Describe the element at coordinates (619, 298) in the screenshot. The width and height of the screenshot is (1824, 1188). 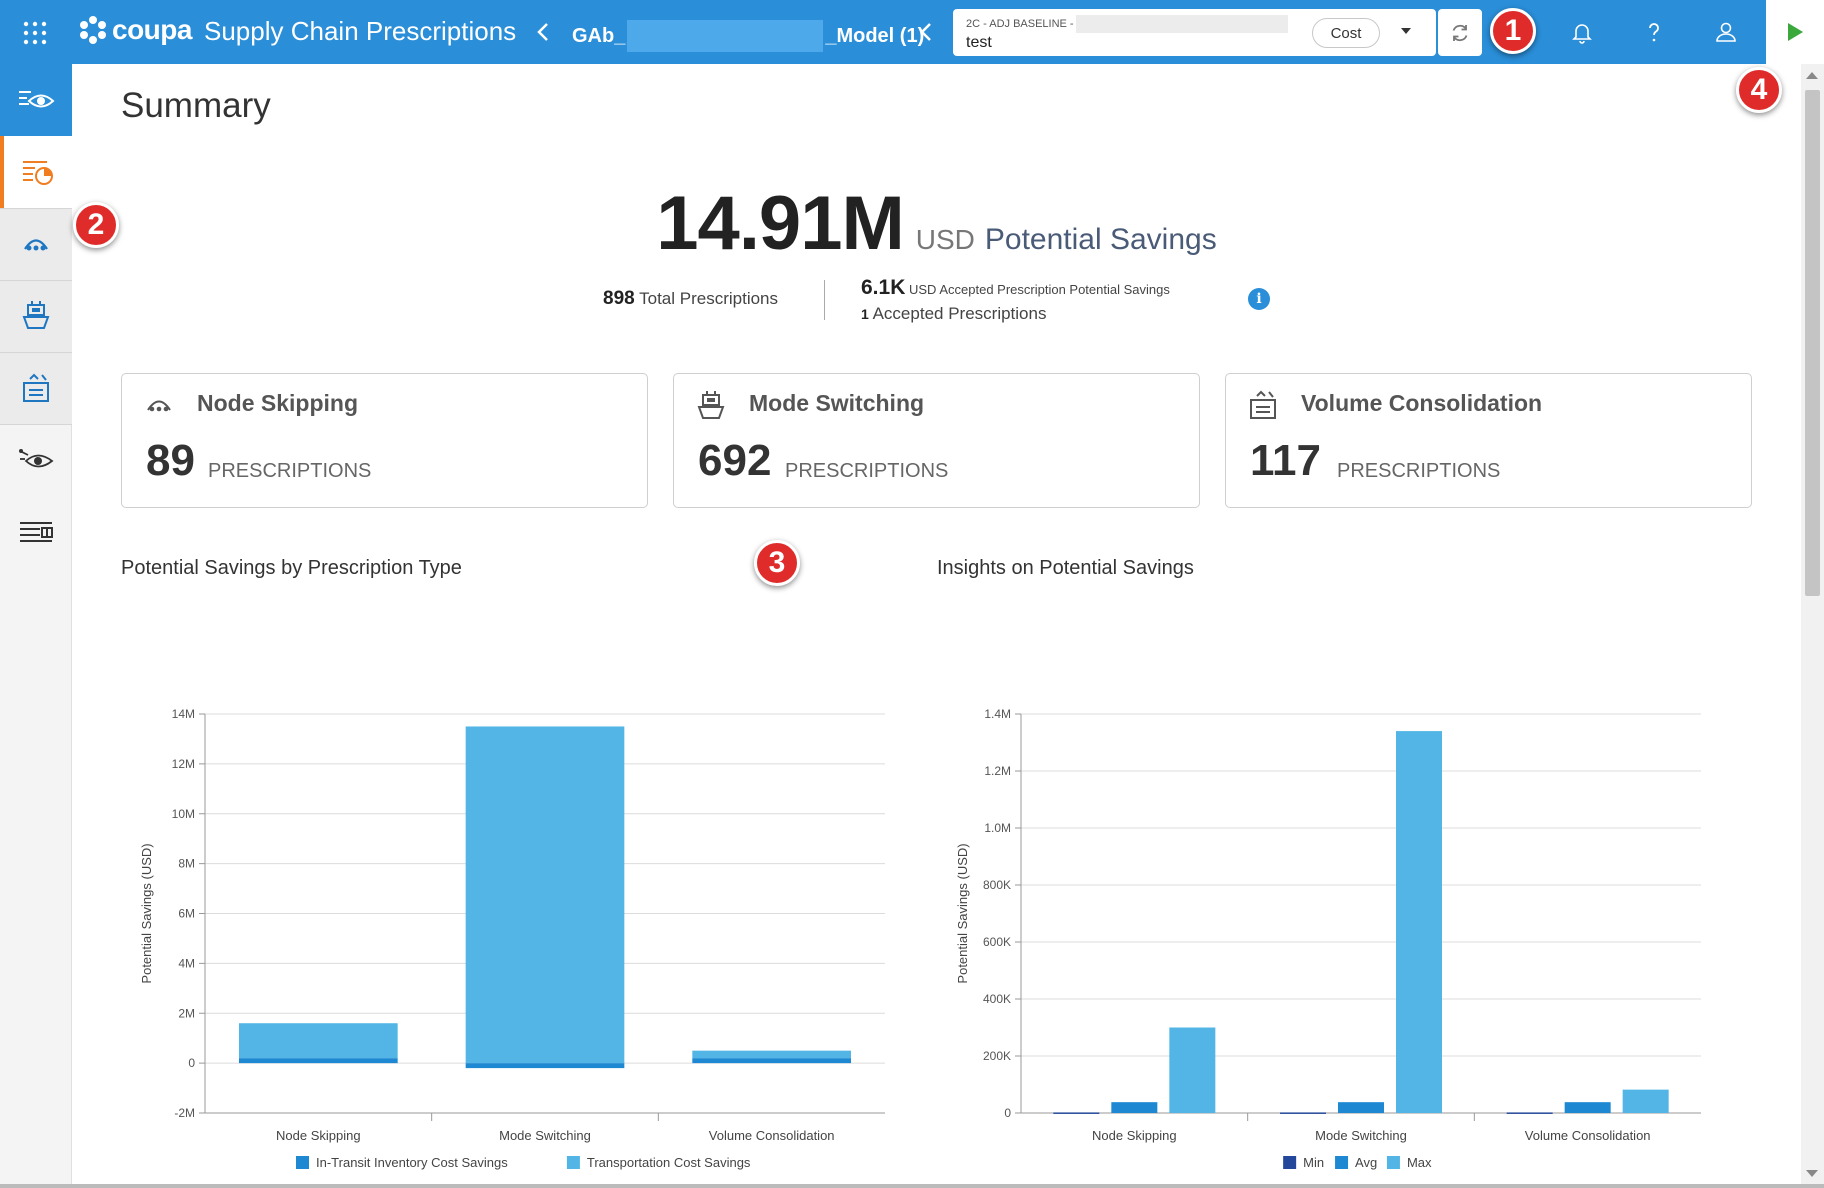
I see `total-prescriptions-count: 898` at that location.